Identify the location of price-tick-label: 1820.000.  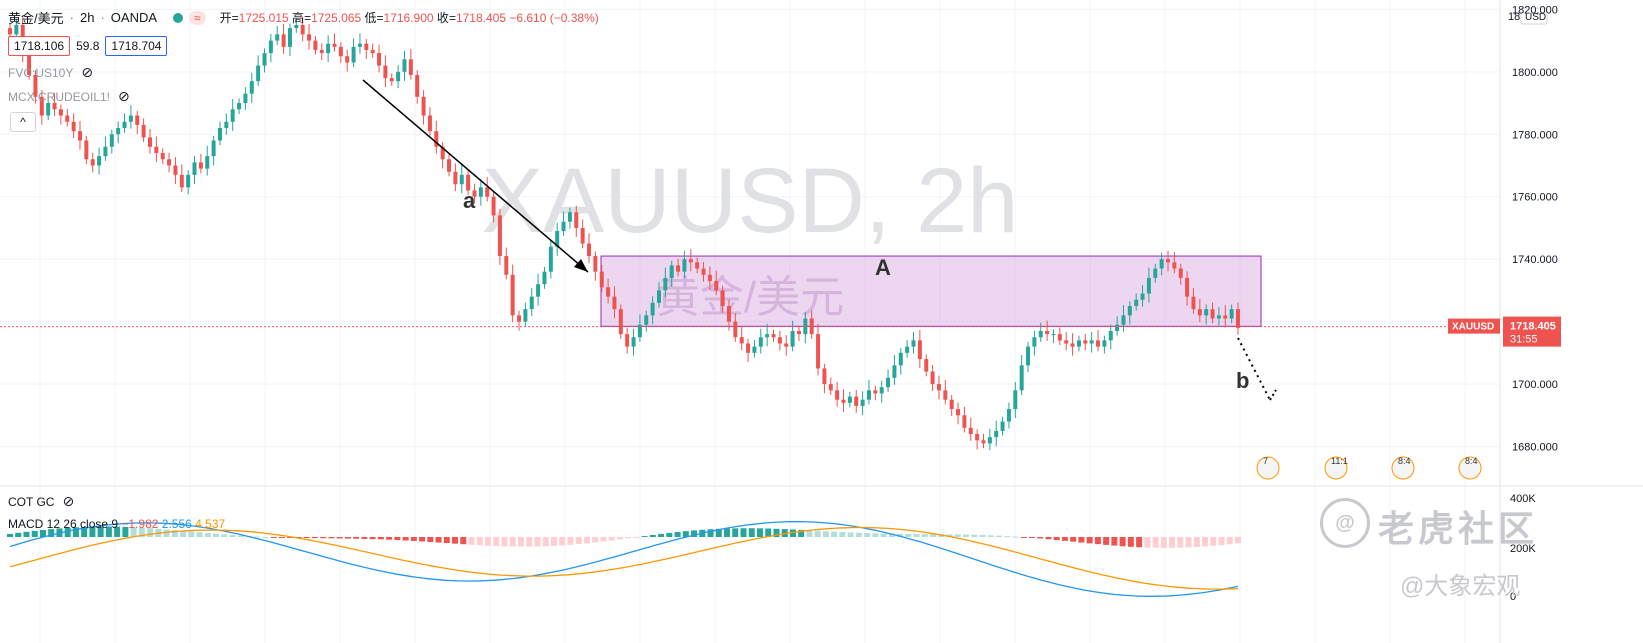
(1535, 10).